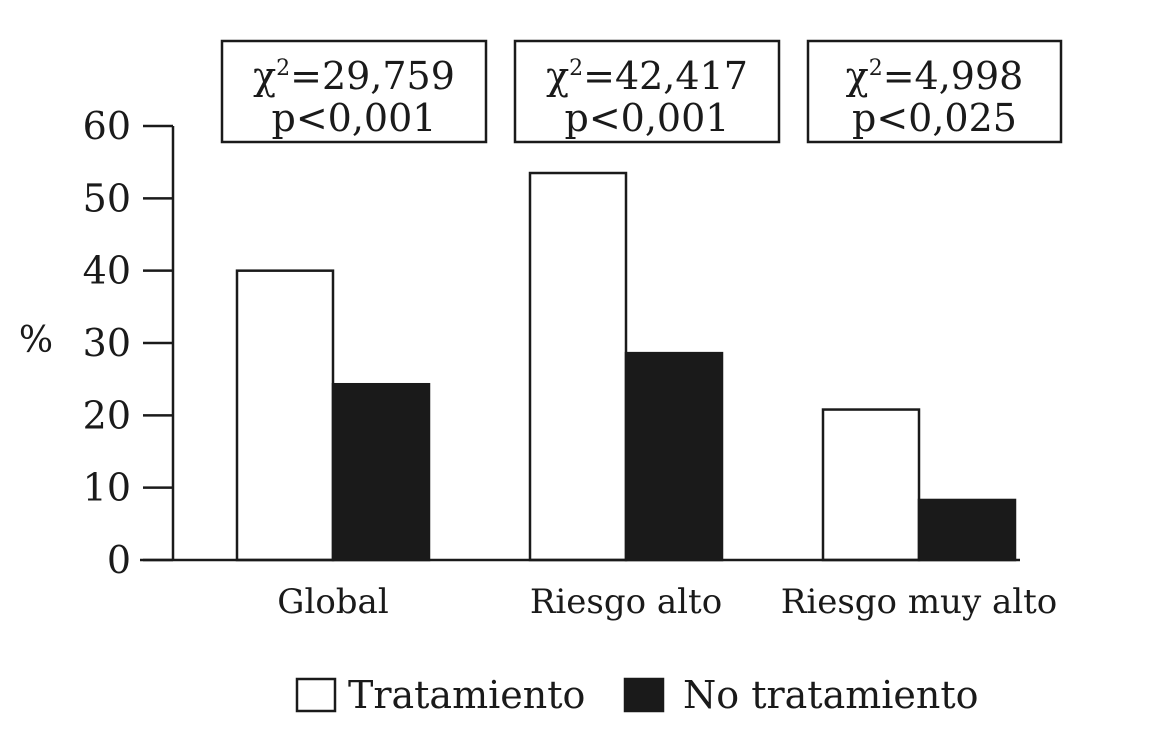 Image resolution: width=1160 pixels, height=752 pixels. Describe the element at coordinates (107, 488) in the screenshot. I see `y-tick-label: 10` at that location.